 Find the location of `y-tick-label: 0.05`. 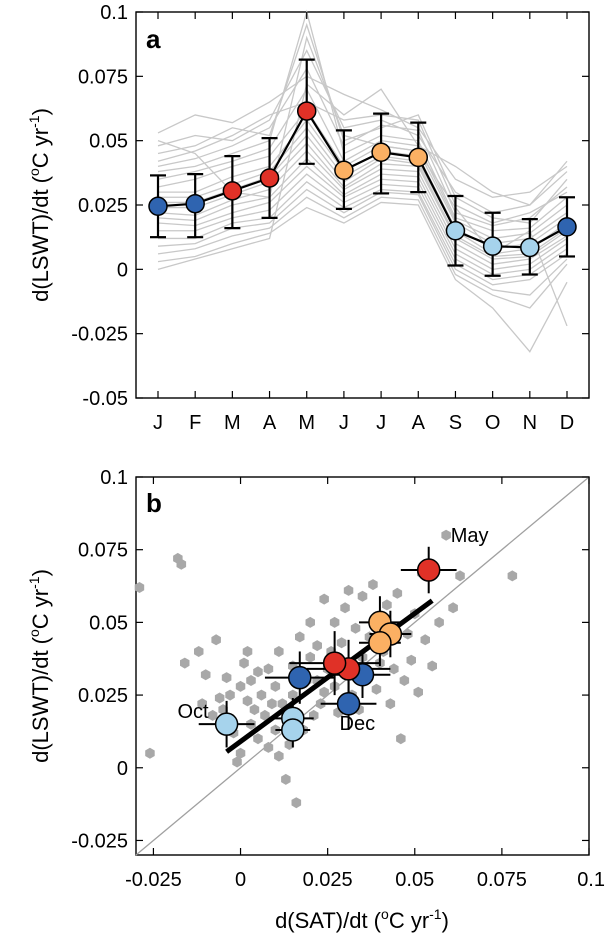

y-tick-label: 0.05 is located at coordinates (108, 623).